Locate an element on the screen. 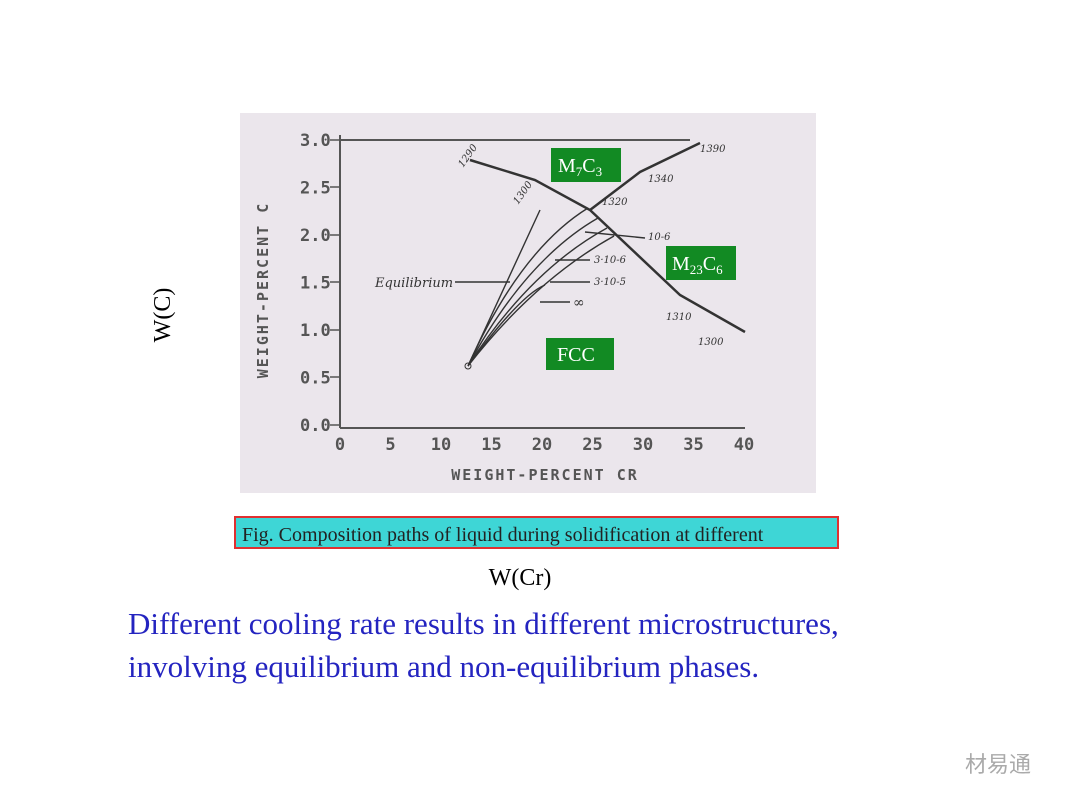 Image resolution: width=1080 pixels, height=810 pixels. x-tick-label: 0 is located at coordinates (340, 445).